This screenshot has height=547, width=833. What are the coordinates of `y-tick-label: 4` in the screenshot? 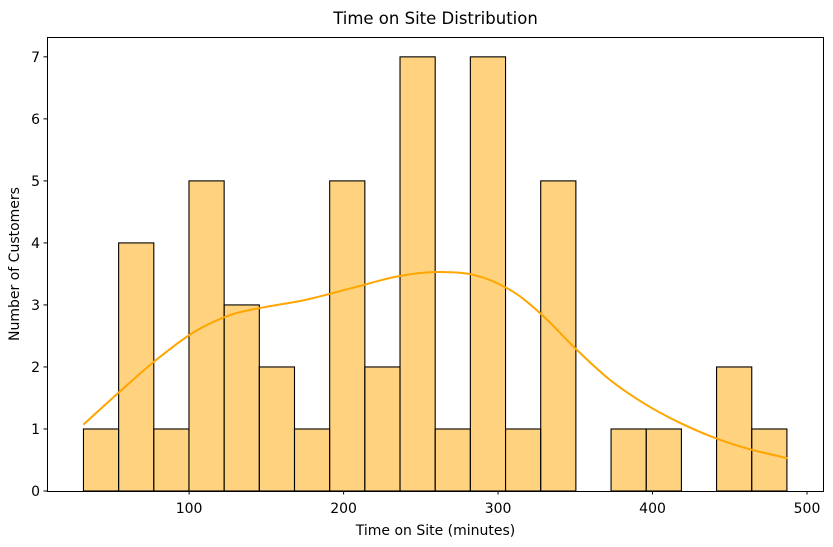 It's located at (35, 244).